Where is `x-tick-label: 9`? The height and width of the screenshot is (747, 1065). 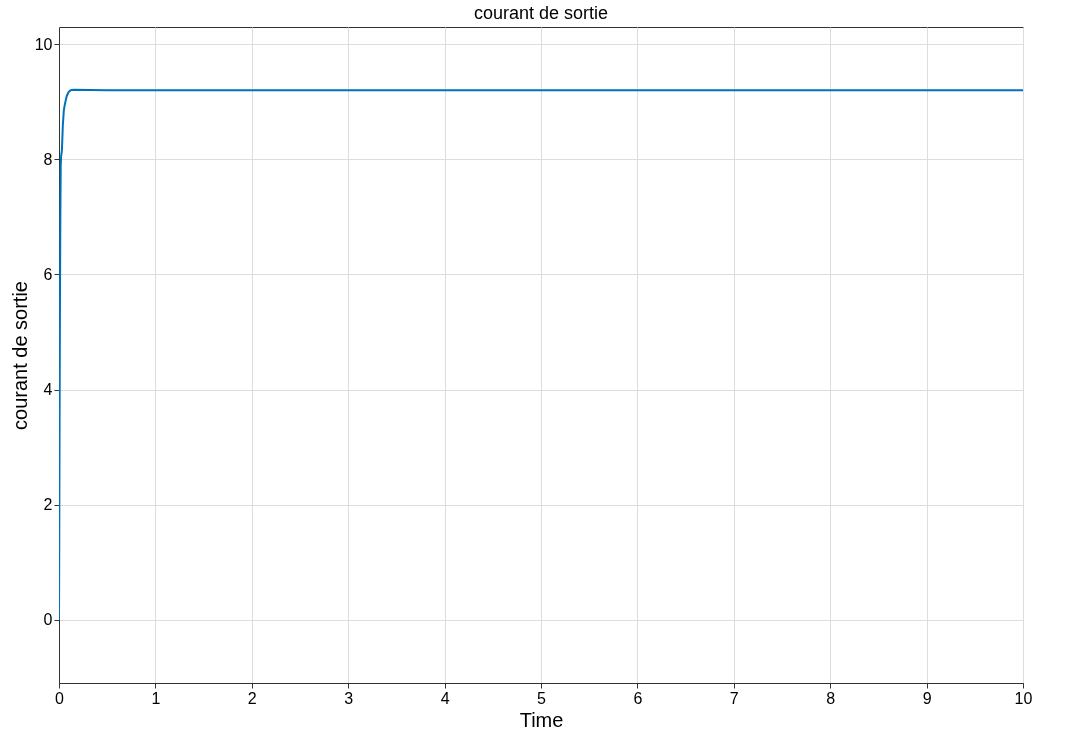
x-tick-label: 9 is located at coordinates (927, 698).